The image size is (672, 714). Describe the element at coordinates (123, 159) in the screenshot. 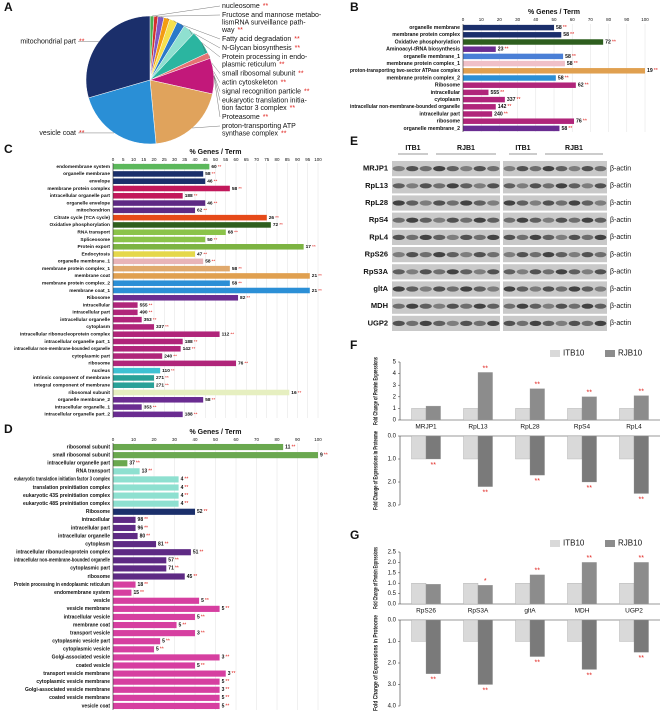

I see `x-tick-label: 5` at that location.